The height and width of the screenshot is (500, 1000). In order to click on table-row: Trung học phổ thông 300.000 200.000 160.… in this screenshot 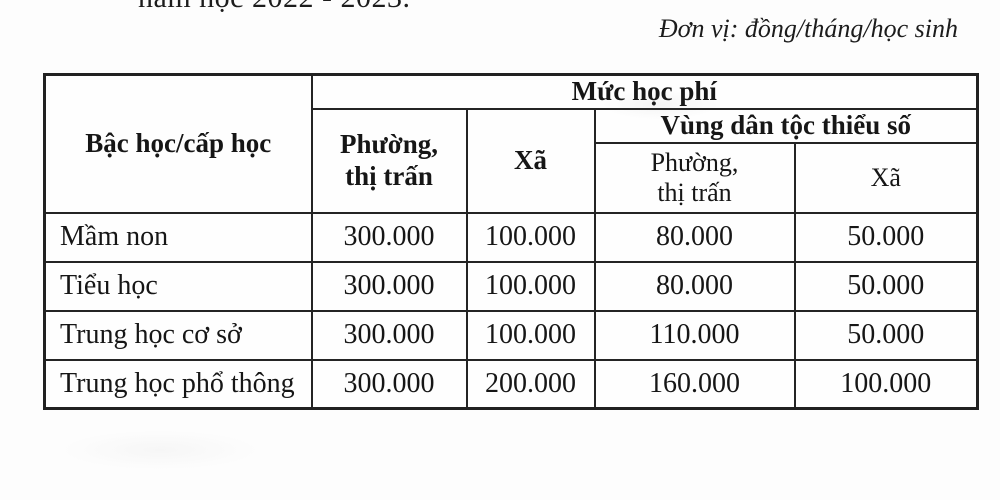, I will do `click(511, 384)`.